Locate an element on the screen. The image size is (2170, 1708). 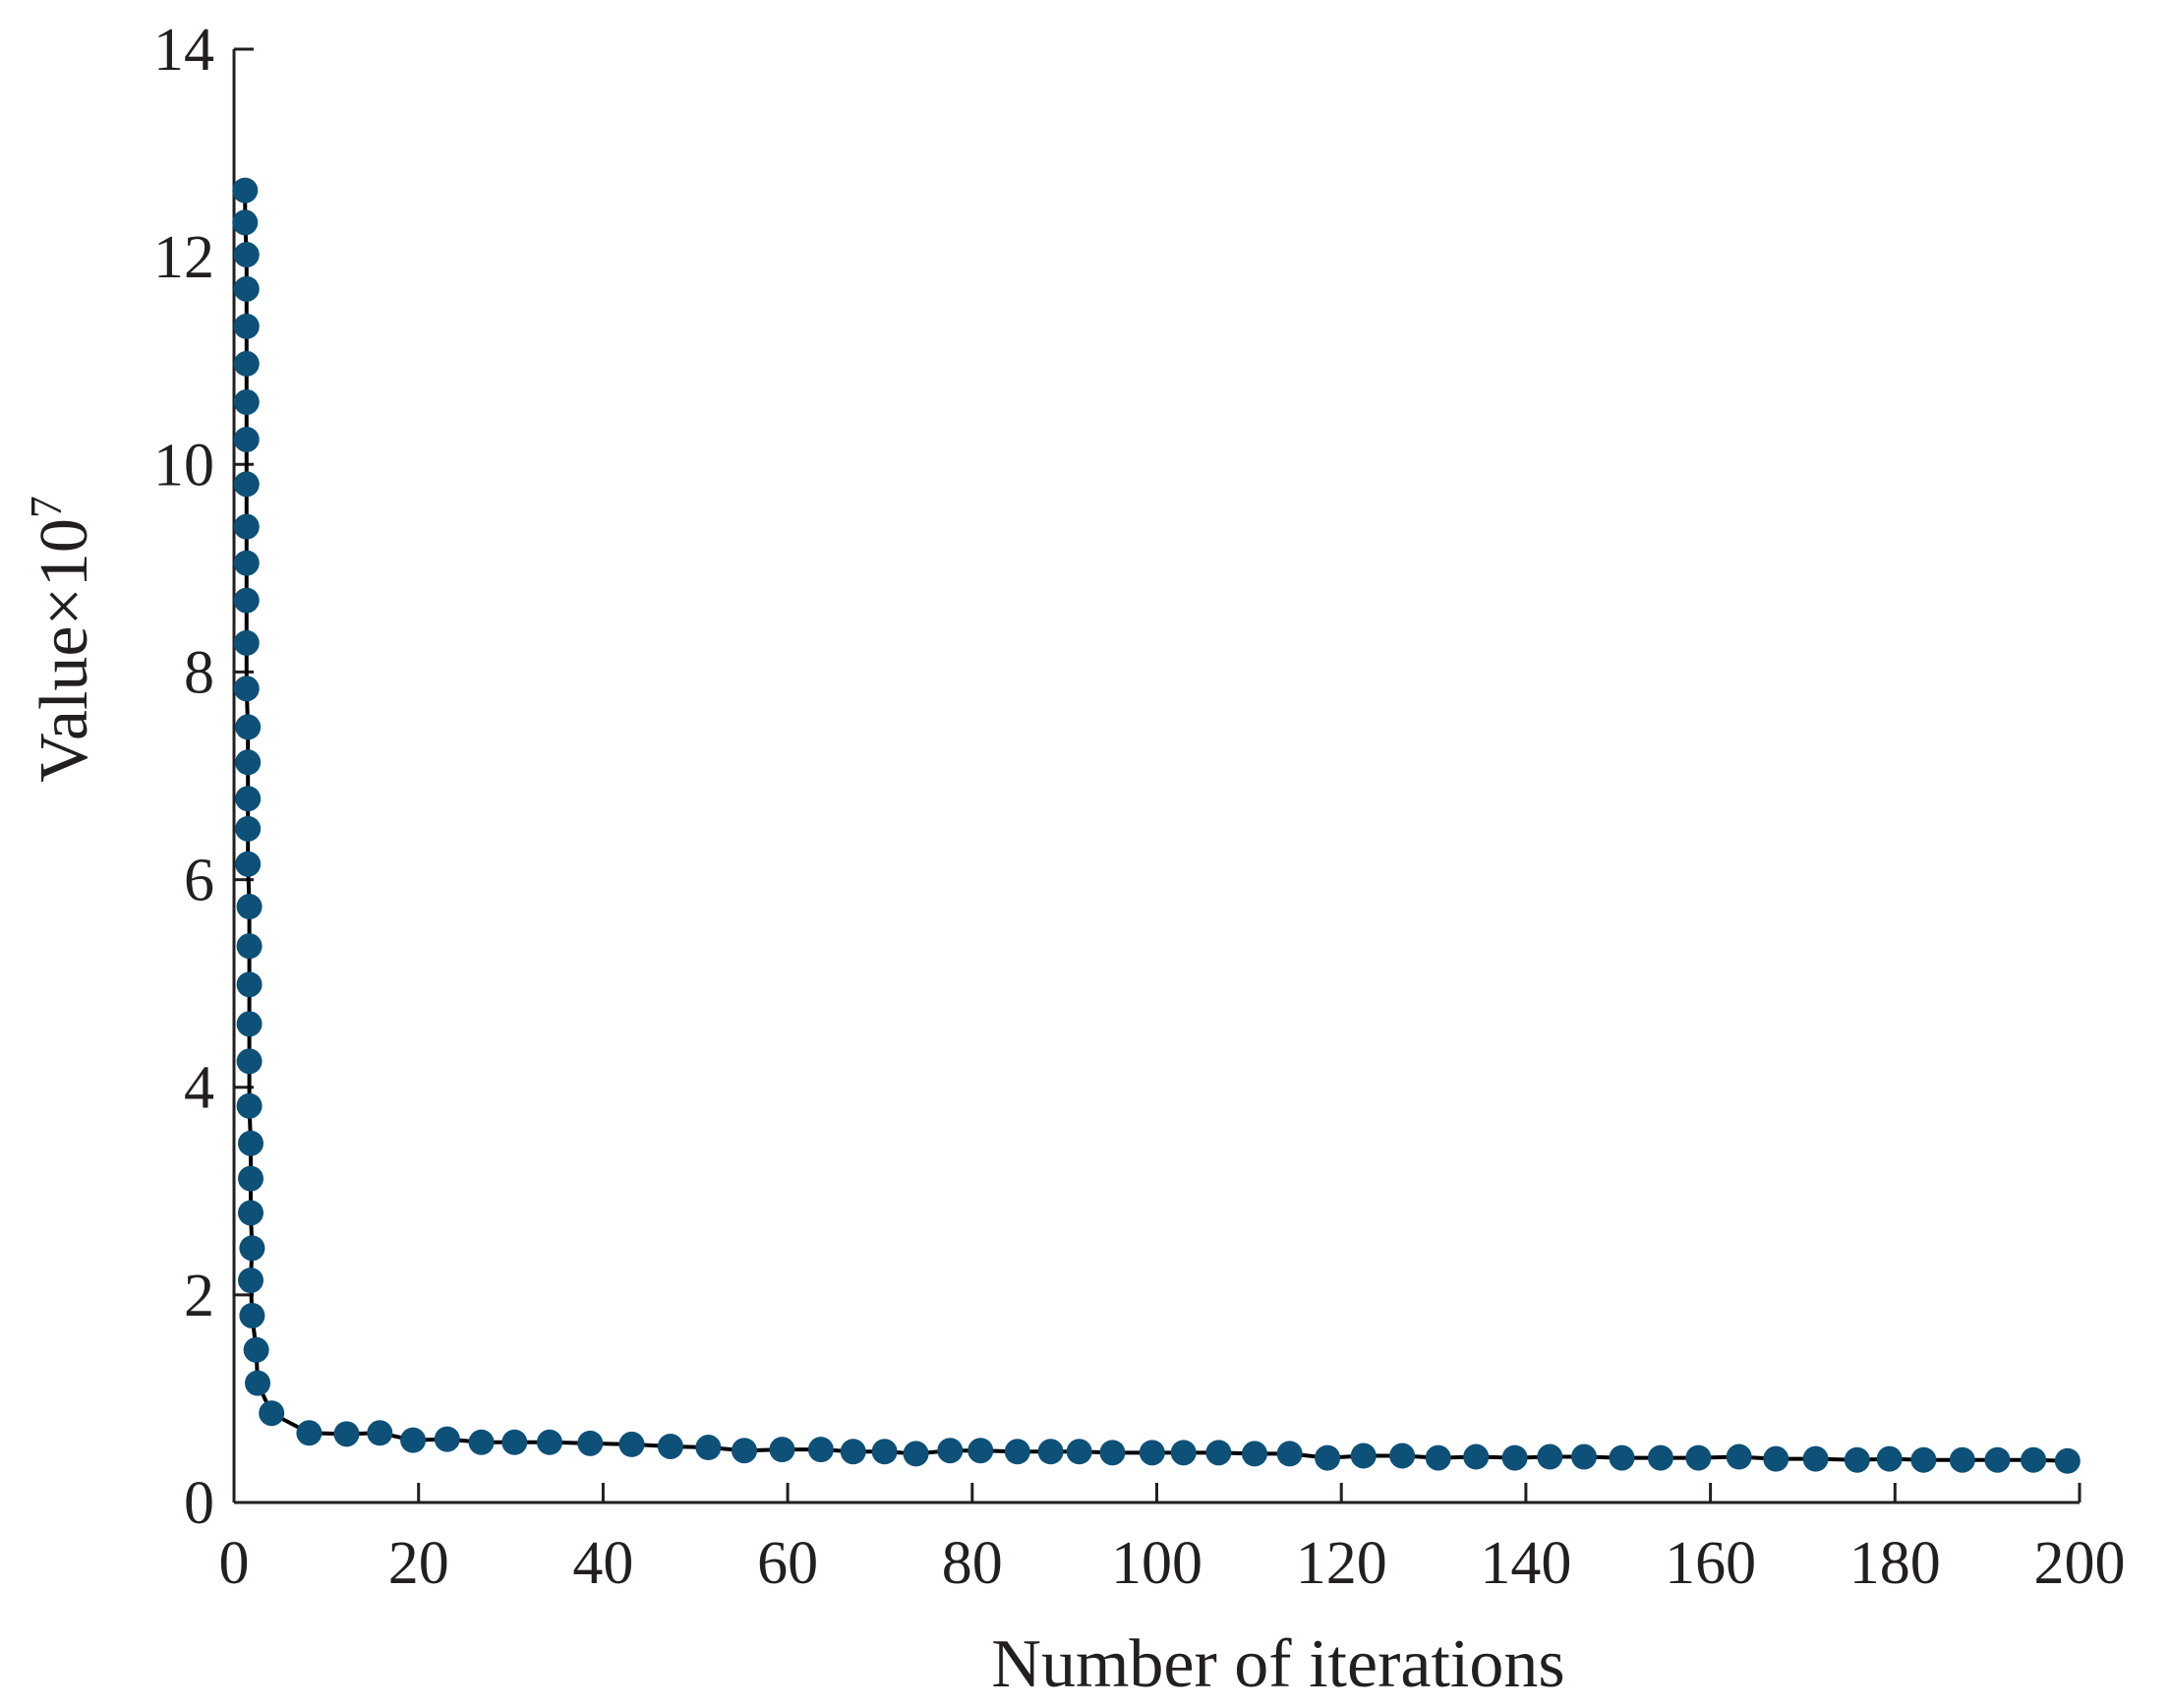
x-tick-label: 120 is located at coordinates (1341, 1563).